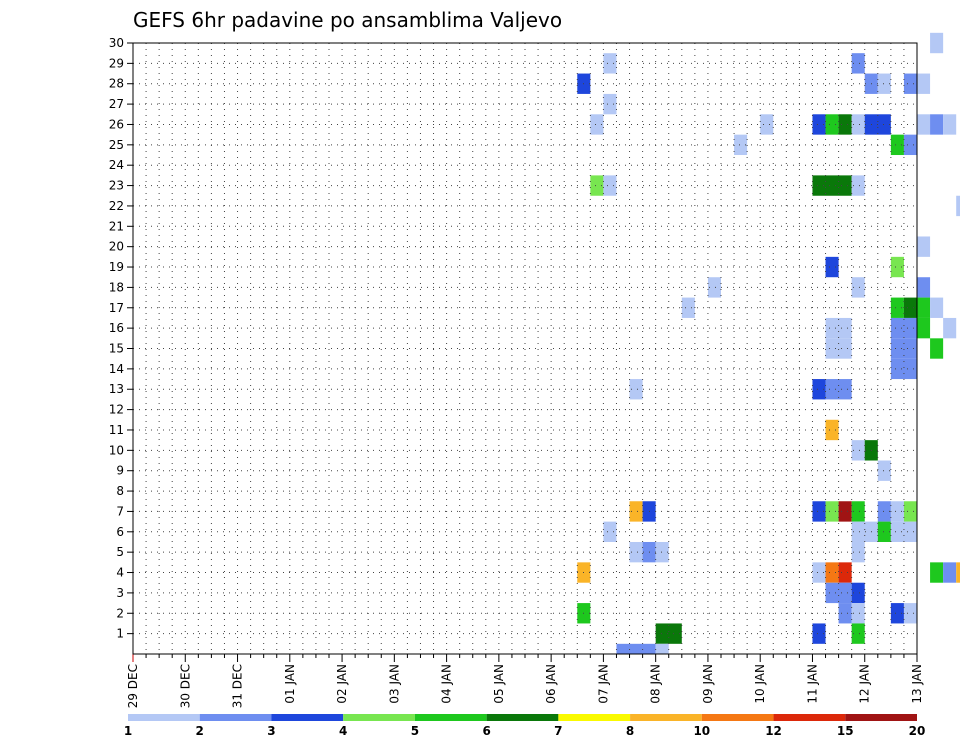 The height and width of the screenshot is (742, 960). What do you see at coordinates (116, 206) in the screenshot?
I see `y-tick-label: 22` at bounding box center [116, 206].